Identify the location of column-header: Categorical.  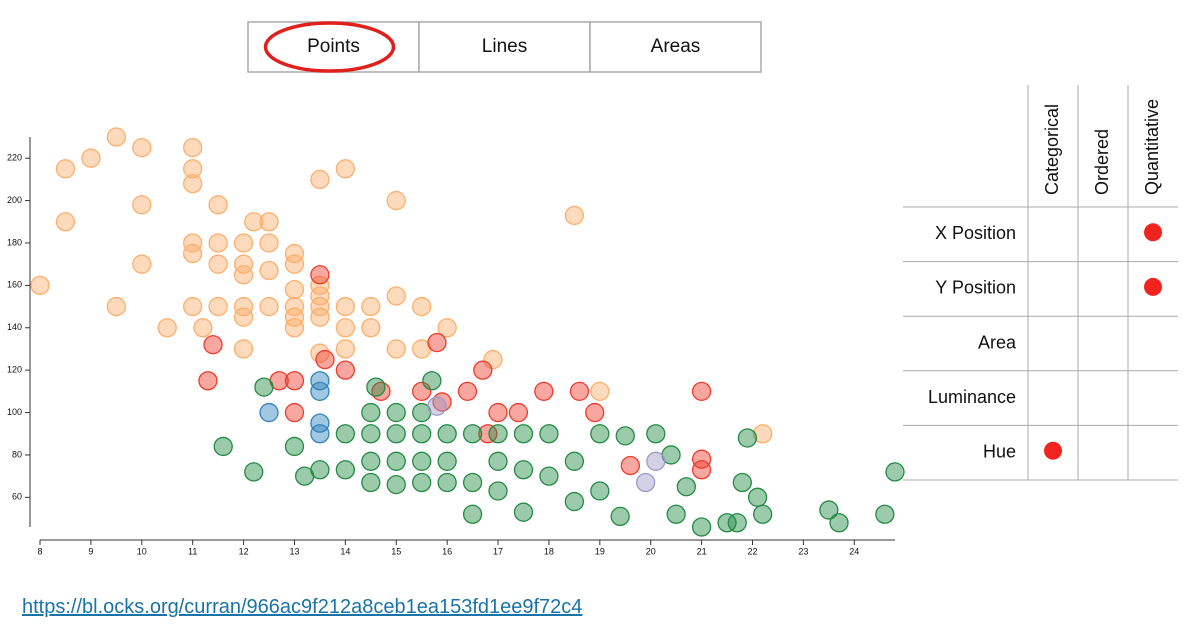
(1052, 149).